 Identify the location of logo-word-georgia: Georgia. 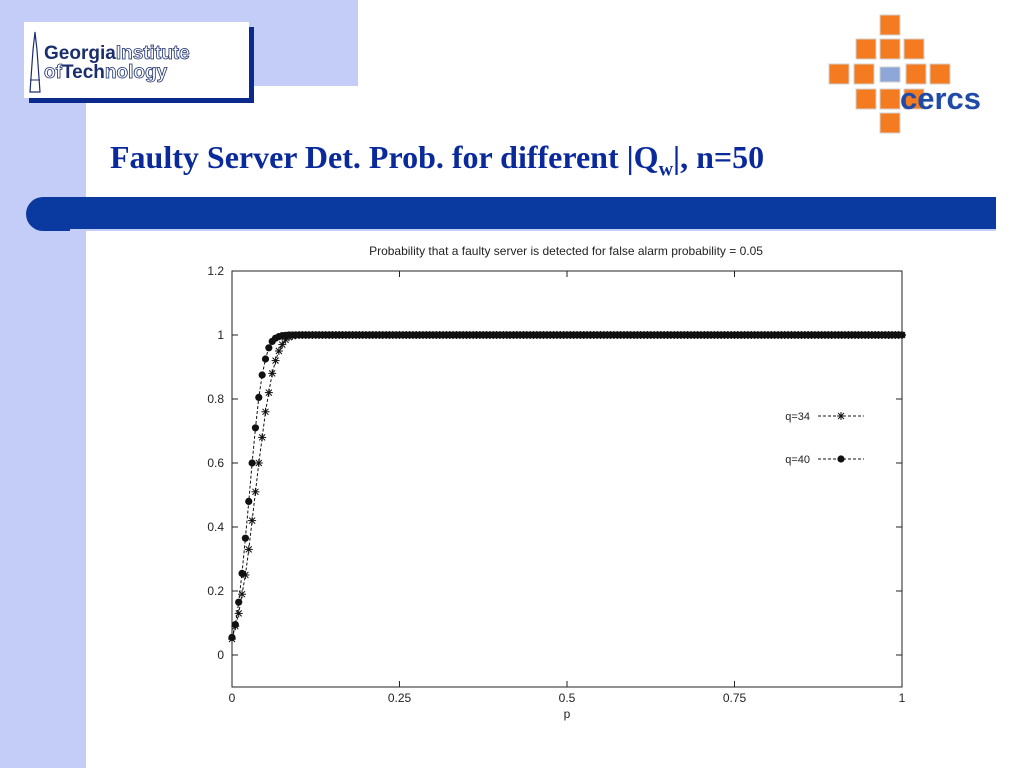
(80, 53).